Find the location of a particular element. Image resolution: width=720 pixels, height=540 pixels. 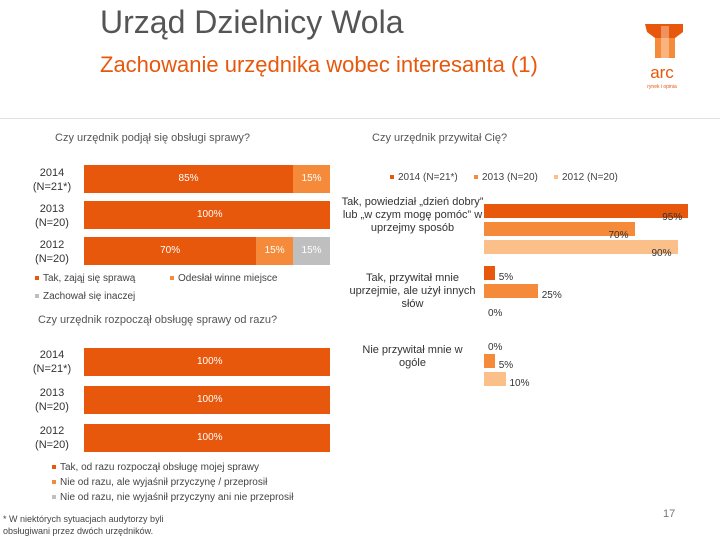

chart3-legend-item: 2013 (N=20) is located at coordinates (506, 177).